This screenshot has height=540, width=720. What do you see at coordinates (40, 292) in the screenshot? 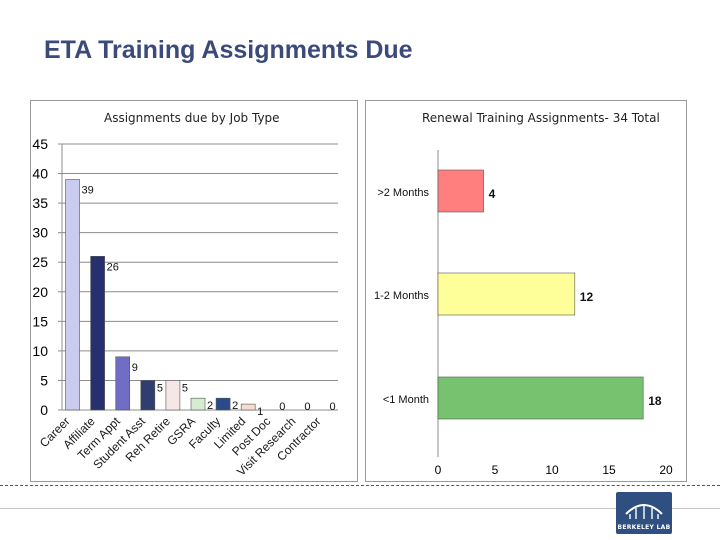
I see `y-tick-label: 20` at bounding box center [40, 292].